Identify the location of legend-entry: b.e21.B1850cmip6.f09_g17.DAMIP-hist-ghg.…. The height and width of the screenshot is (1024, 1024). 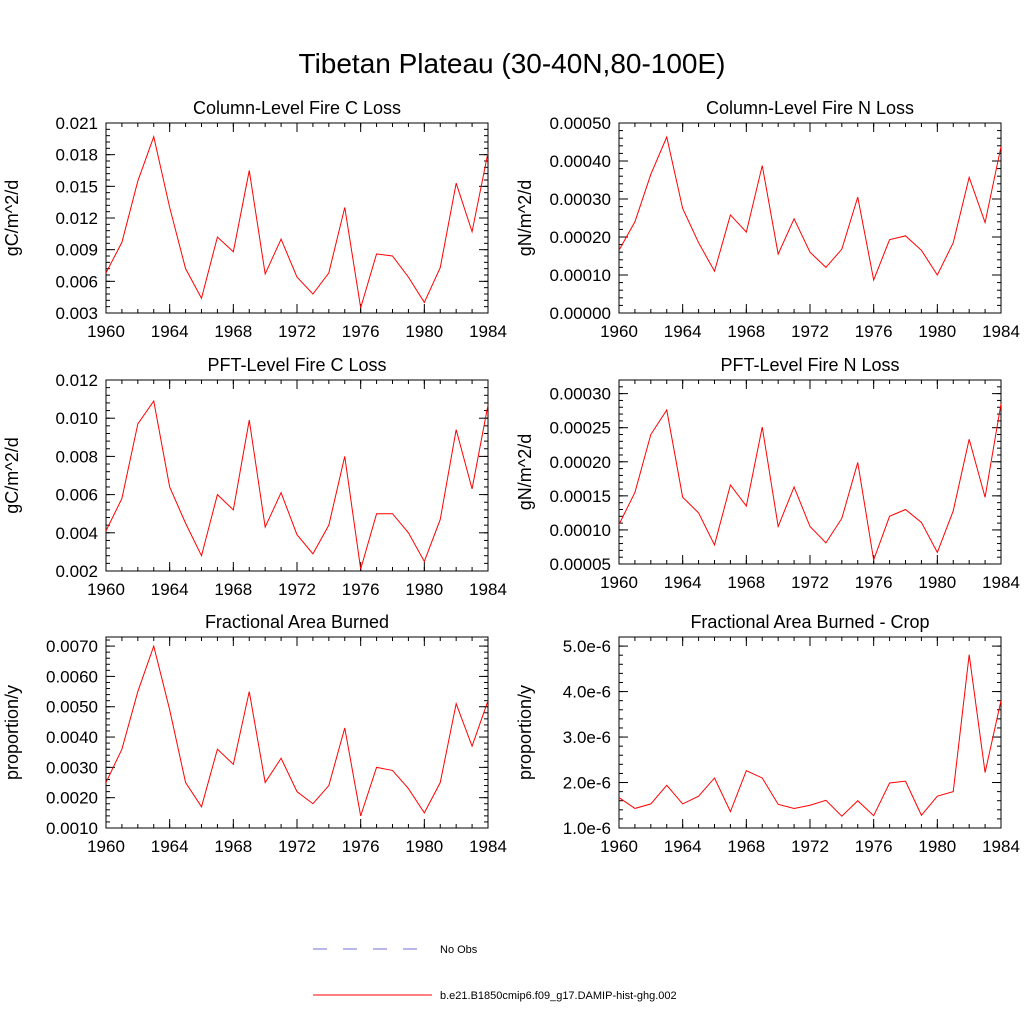
(495, 996).